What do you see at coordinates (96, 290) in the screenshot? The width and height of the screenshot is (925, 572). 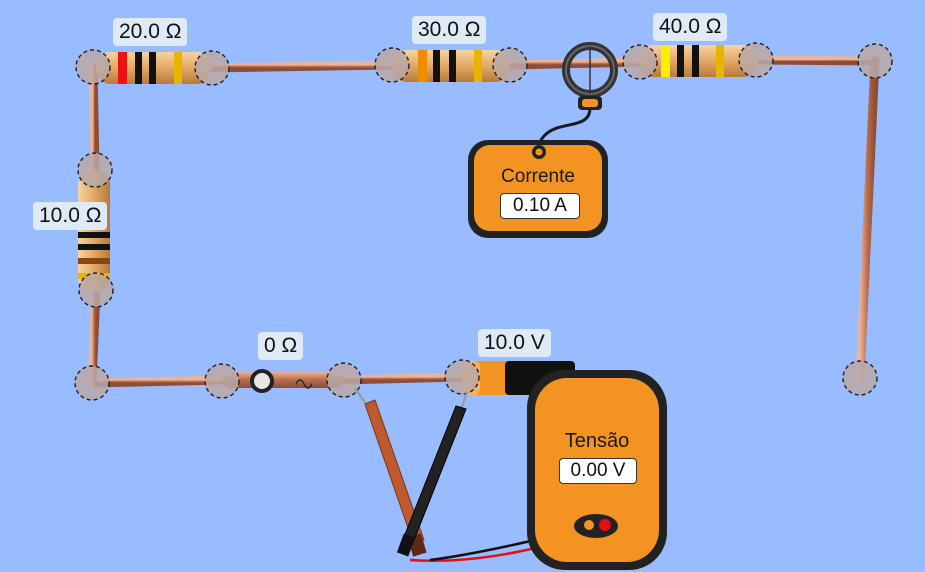 I see `junction-r10-bottom` at bounding box center [96, 290].